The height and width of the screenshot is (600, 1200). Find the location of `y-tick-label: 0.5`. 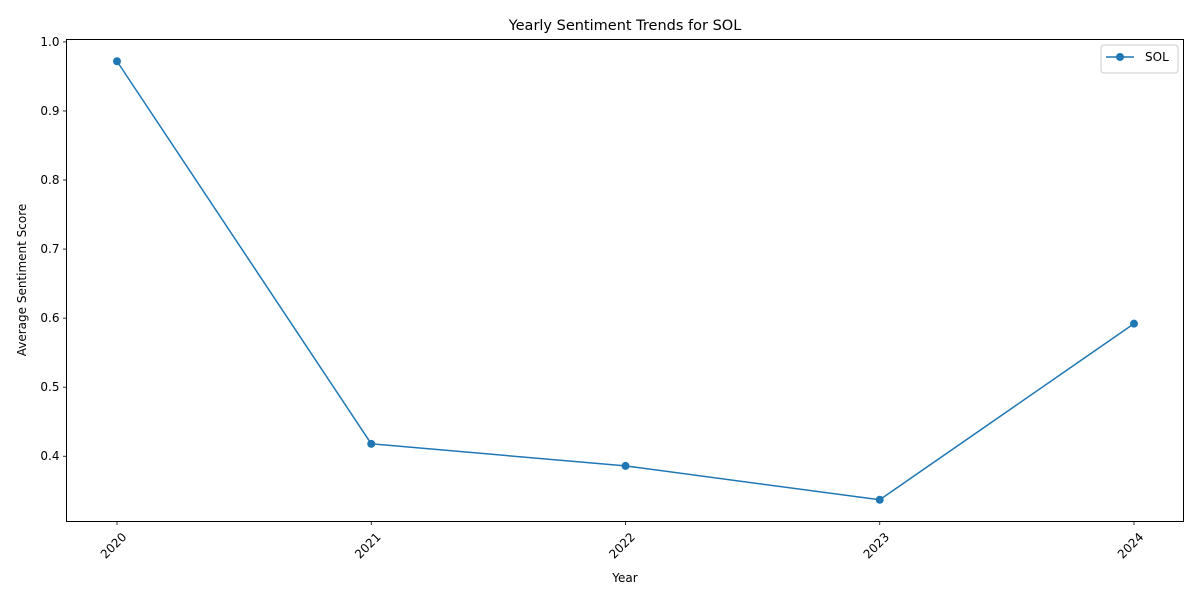

y-tick-label: 0.5 is located at coordinates (49, 387).